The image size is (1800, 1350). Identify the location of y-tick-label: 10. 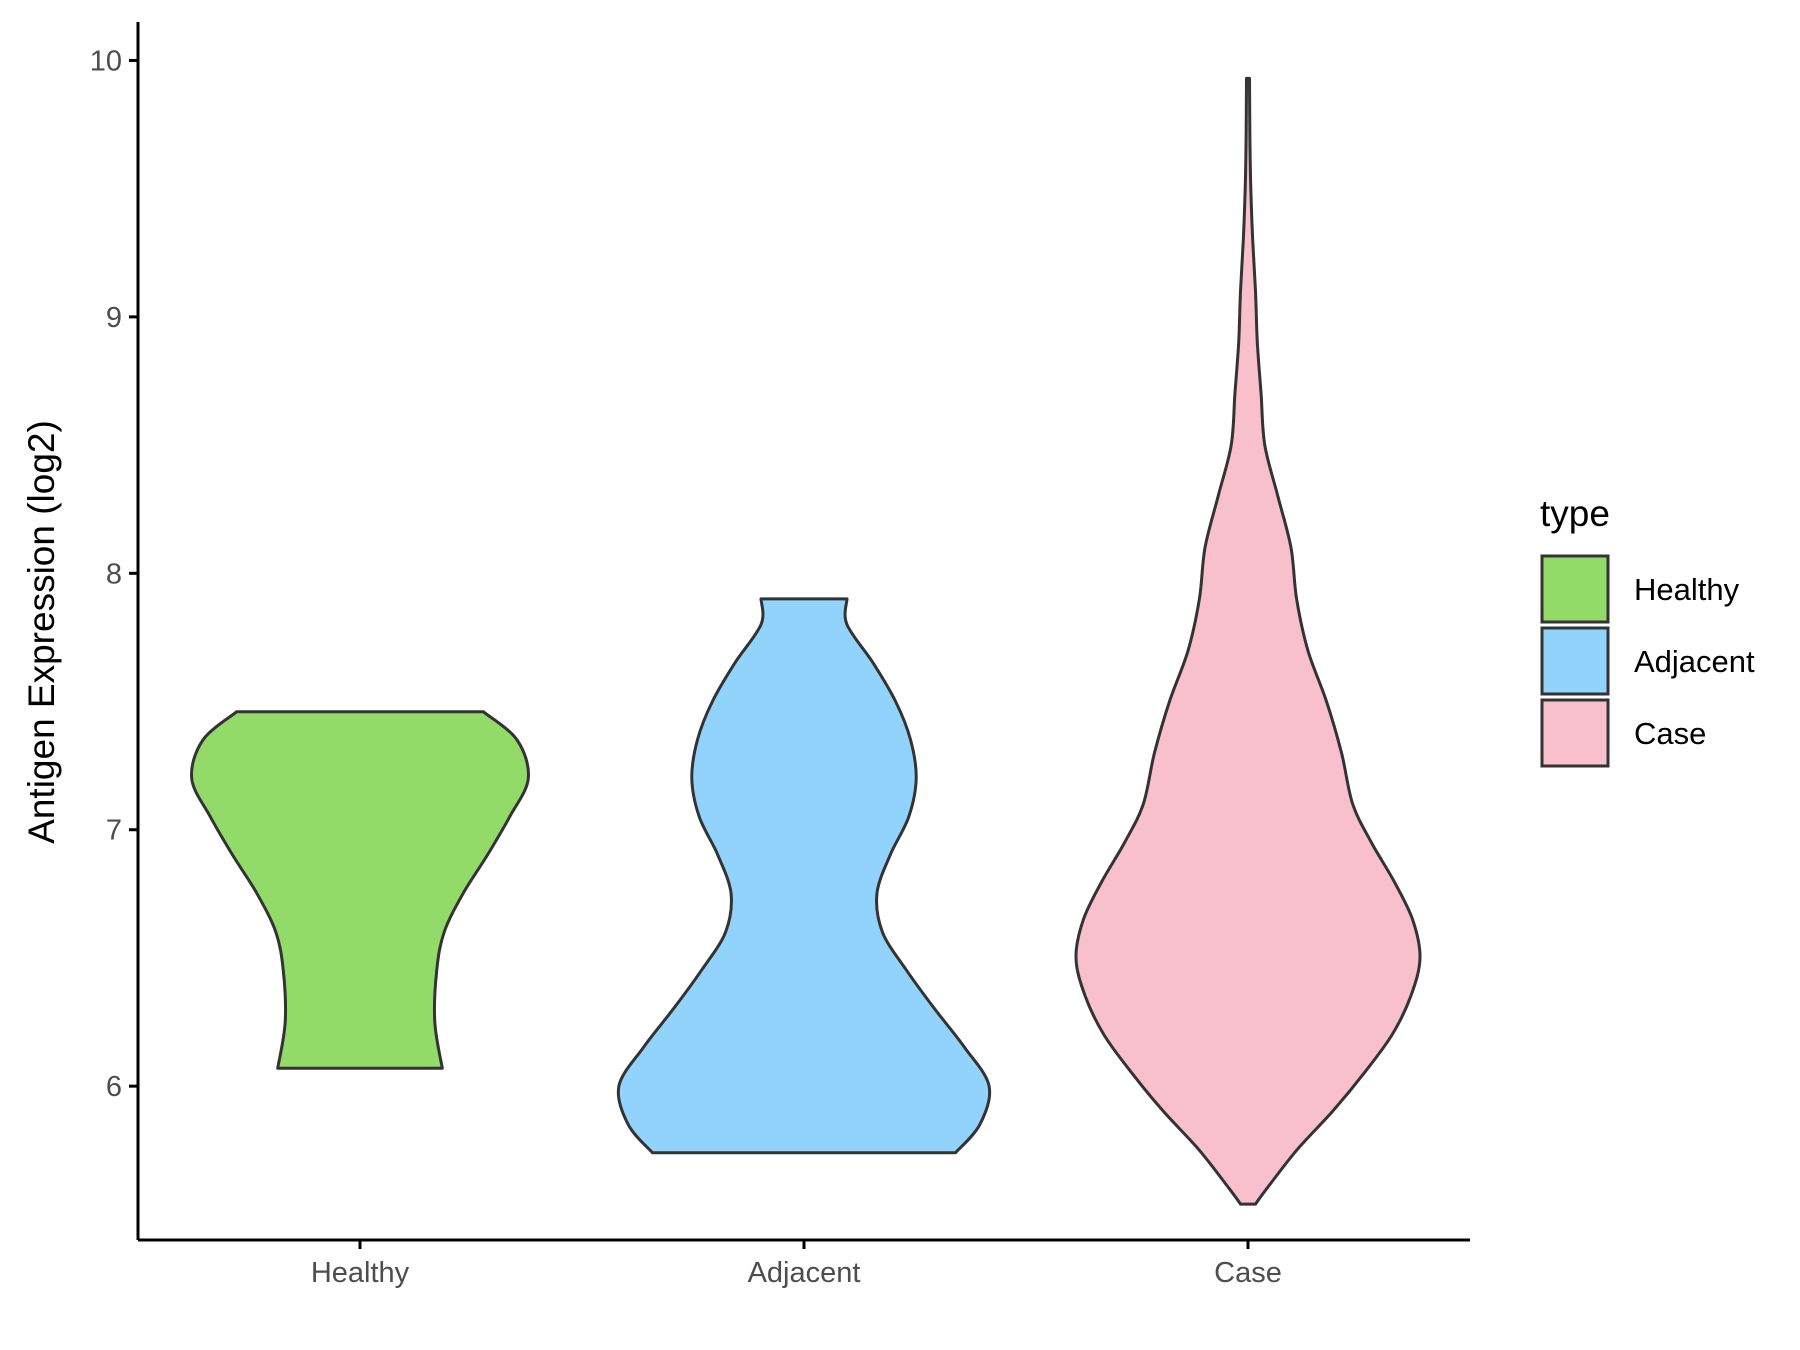
(106, 61).